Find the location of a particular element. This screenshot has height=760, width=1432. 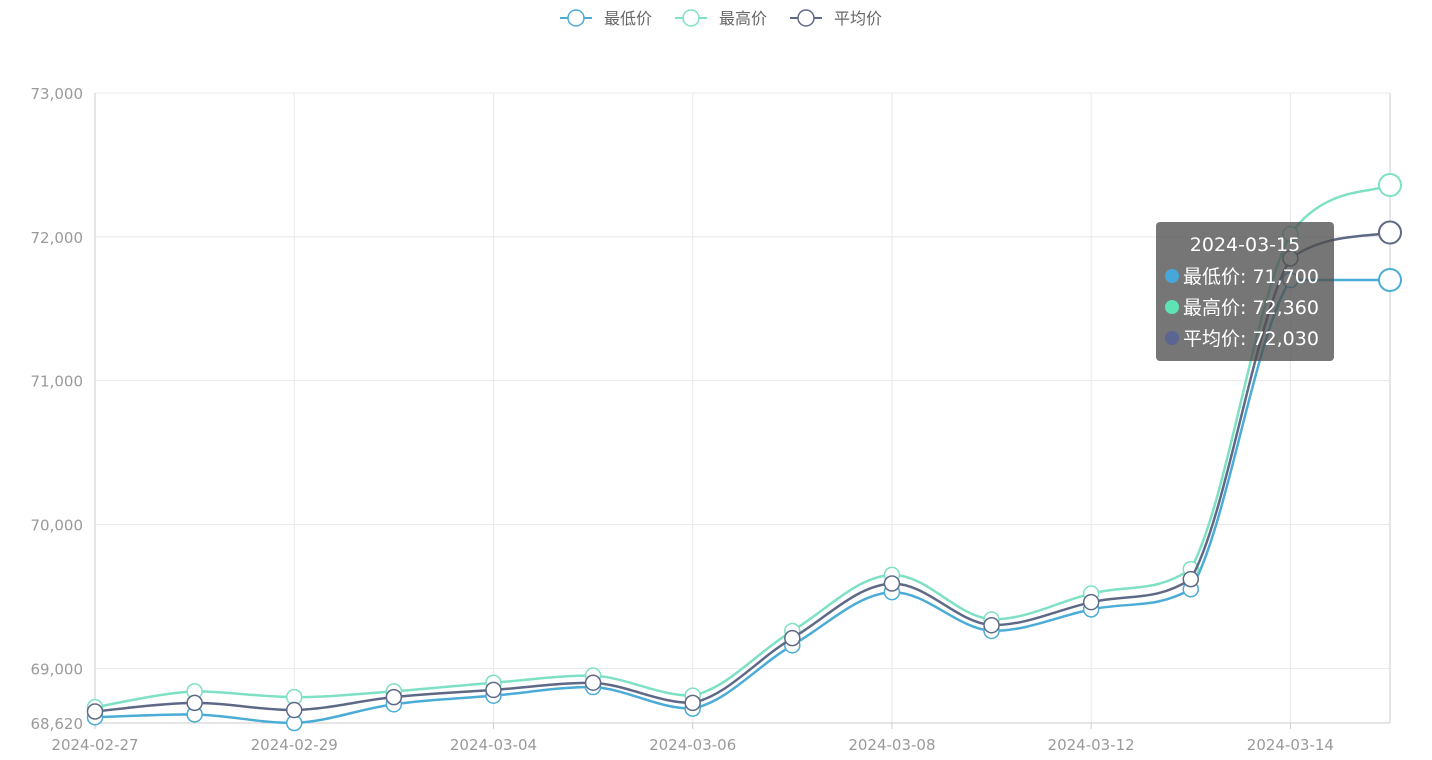

legend-item: 平均价 is located at coordinates (836, 18).